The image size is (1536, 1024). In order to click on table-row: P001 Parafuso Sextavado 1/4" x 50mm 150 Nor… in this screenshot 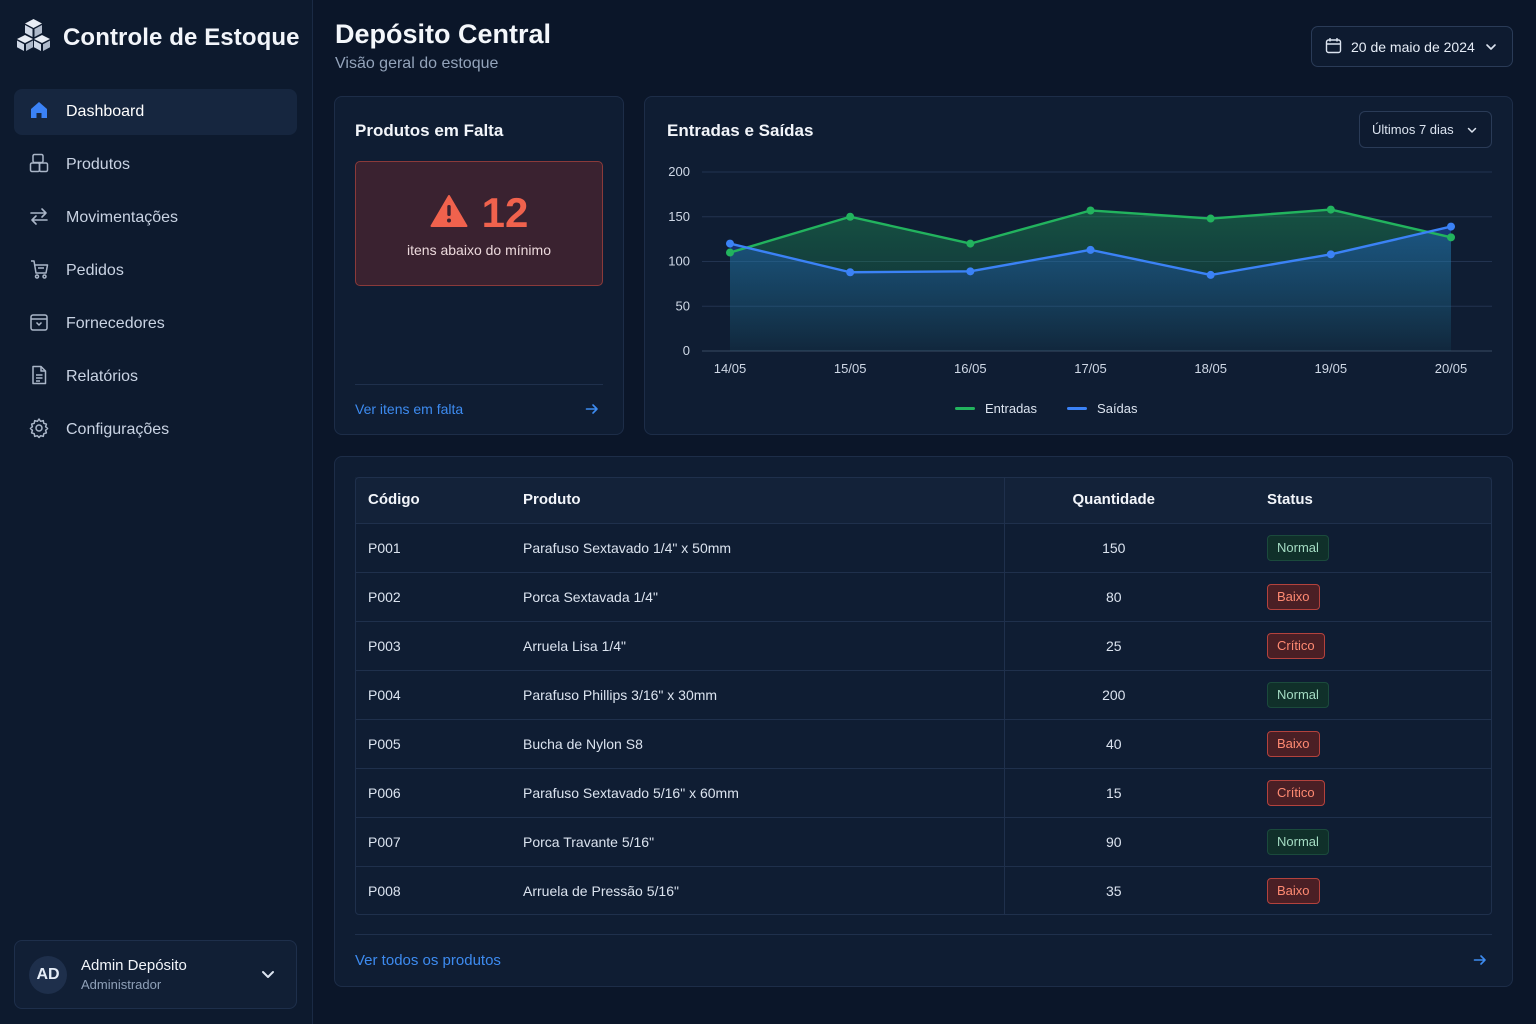, I will do `click(923, 547)`.